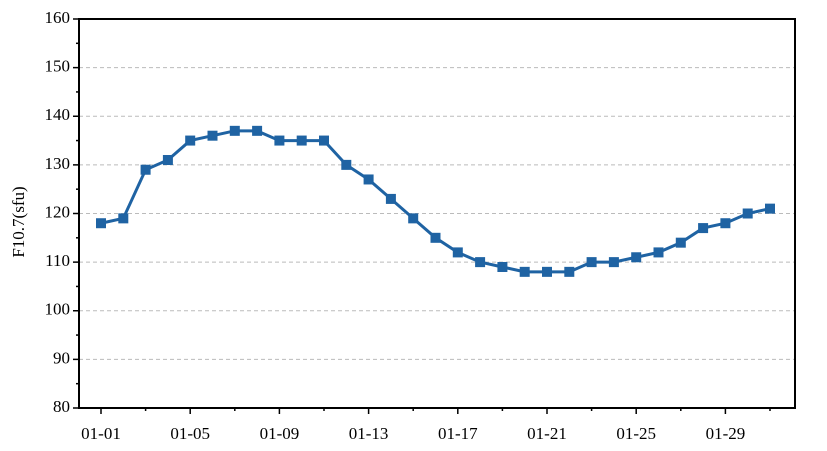 The height and width of the screenshot is (451, 827). What do you see at coordinates (58, 114) in the screenshot?
I see `y-tick-label: 140` at bounding box center [58, 114].